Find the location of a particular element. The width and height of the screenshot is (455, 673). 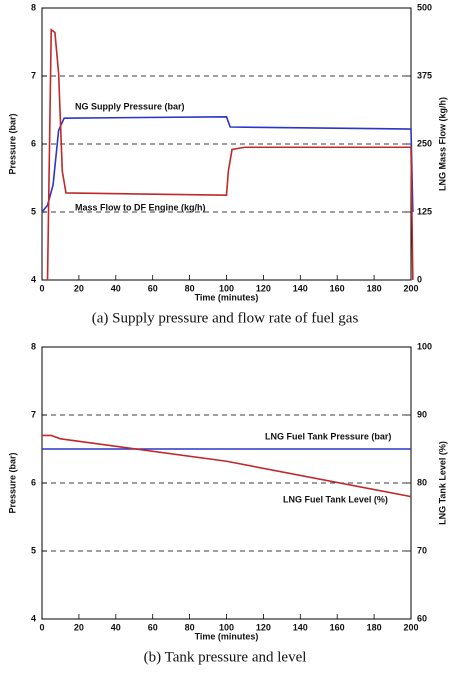

series-label: LNG Fuel Tank Level (%) is located at coordinates (335, 499).